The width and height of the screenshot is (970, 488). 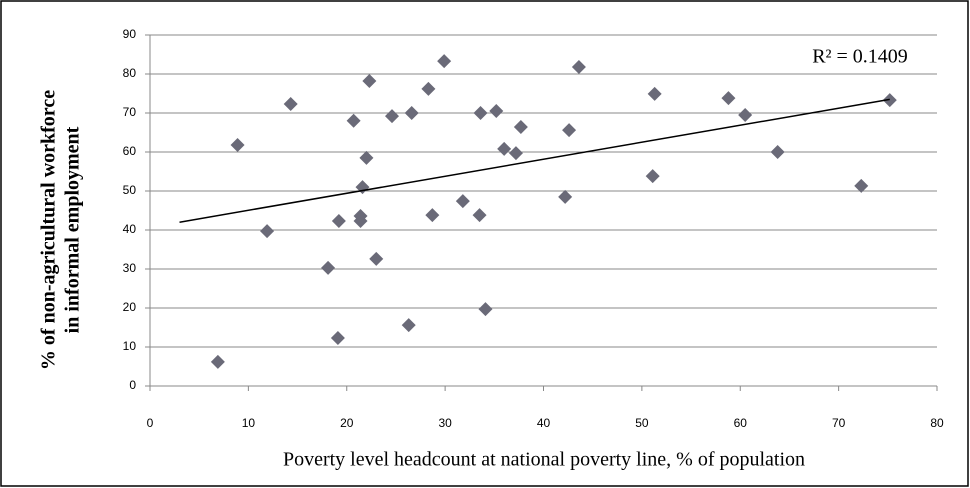 I want to click on x-tick-label: 30, so click(x=445, y=423).